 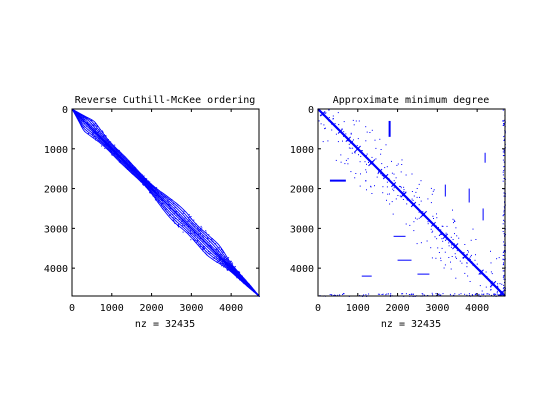 What do you see at coordinates (56, 190) in the screenshot?
I see `rcm-ytick-label: 2000` at bounding box center [56, 190].